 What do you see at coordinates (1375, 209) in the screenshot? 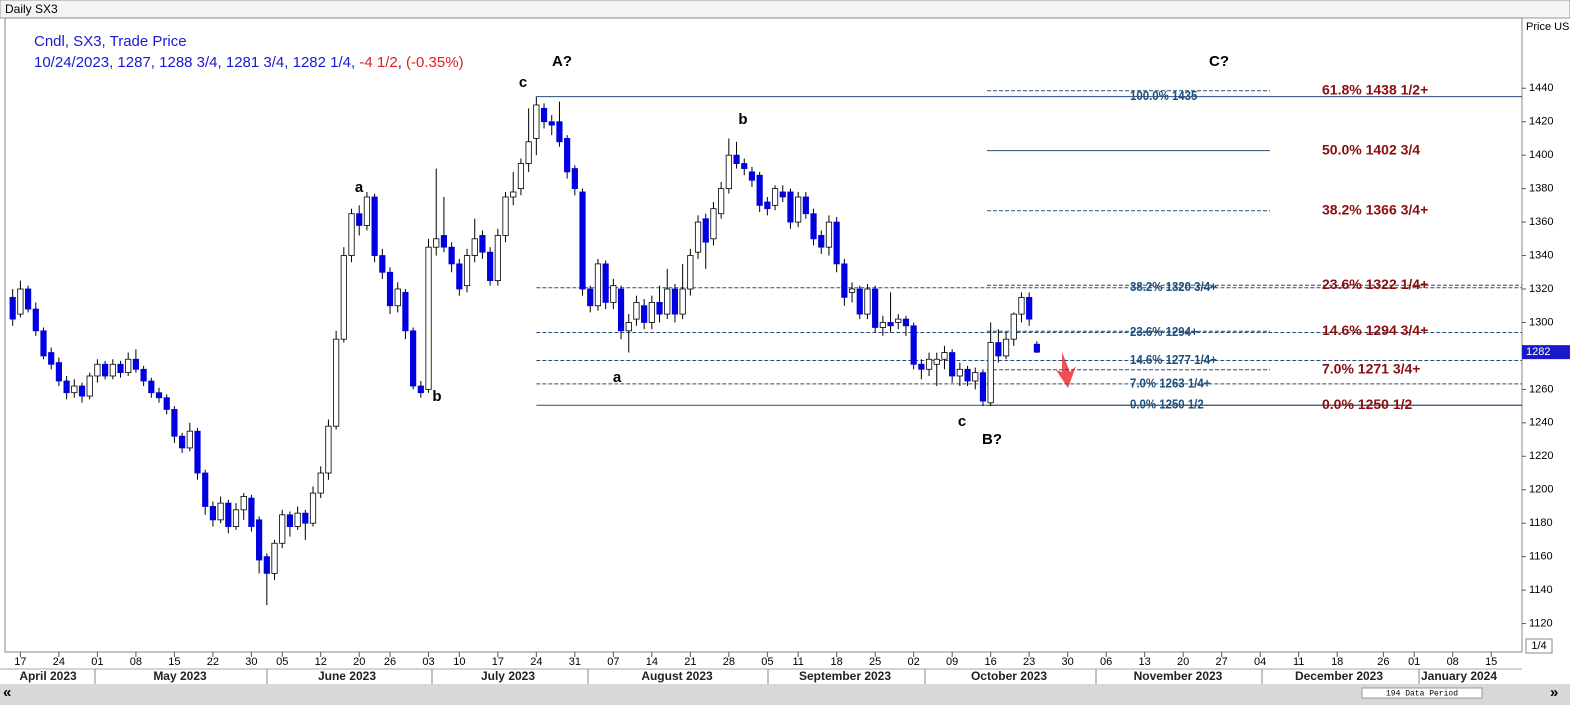
I see `fib-label: 38.2% 1366 3/4+` at bounding box center [1375, 209].